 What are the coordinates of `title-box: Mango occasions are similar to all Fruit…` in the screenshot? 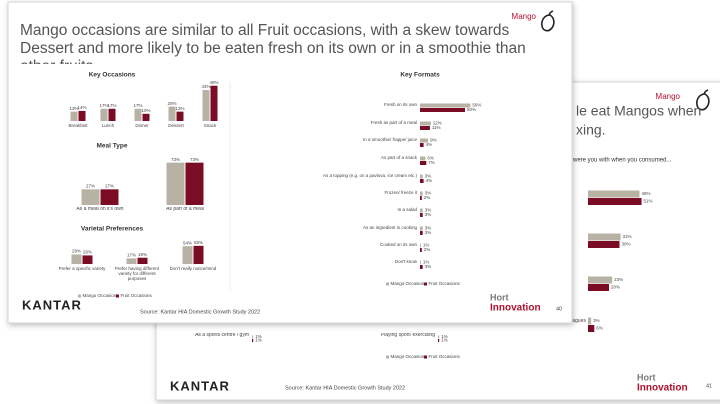 It's located at (273, 43).